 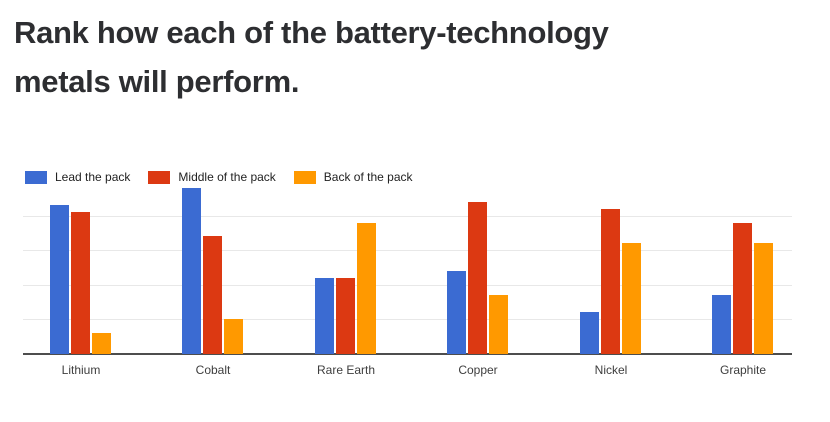 I want to click on x-axis-label-lithium: Lithium, so click(x=81, y=370).